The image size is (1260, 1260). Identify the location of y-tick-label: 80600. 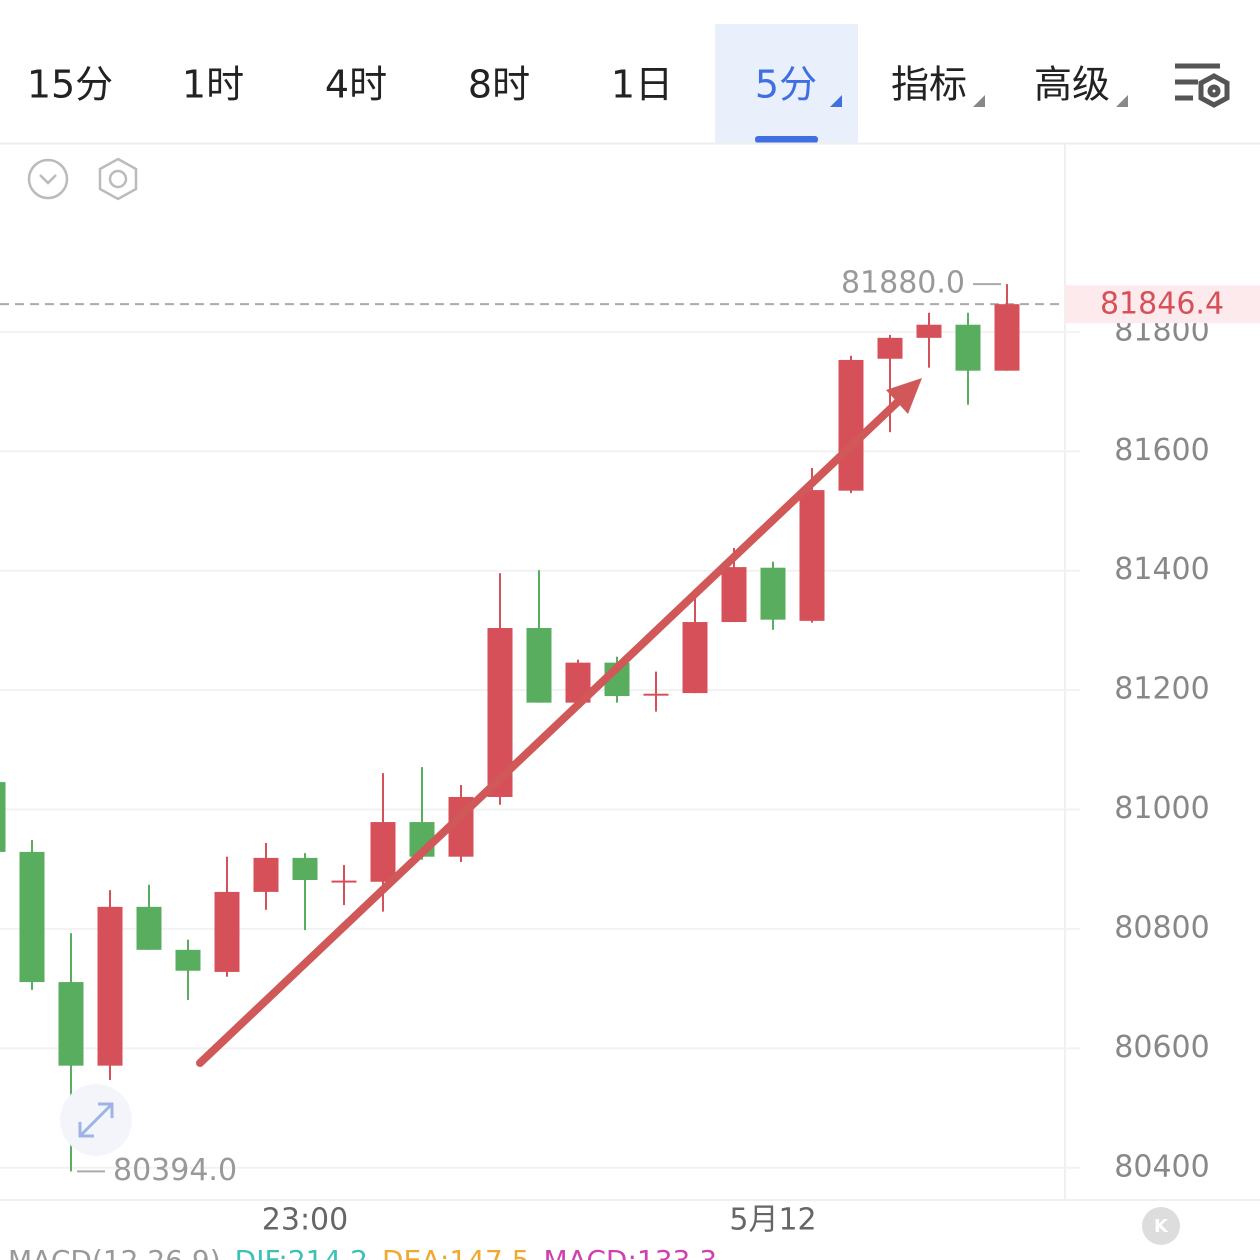
(1161, 1047).